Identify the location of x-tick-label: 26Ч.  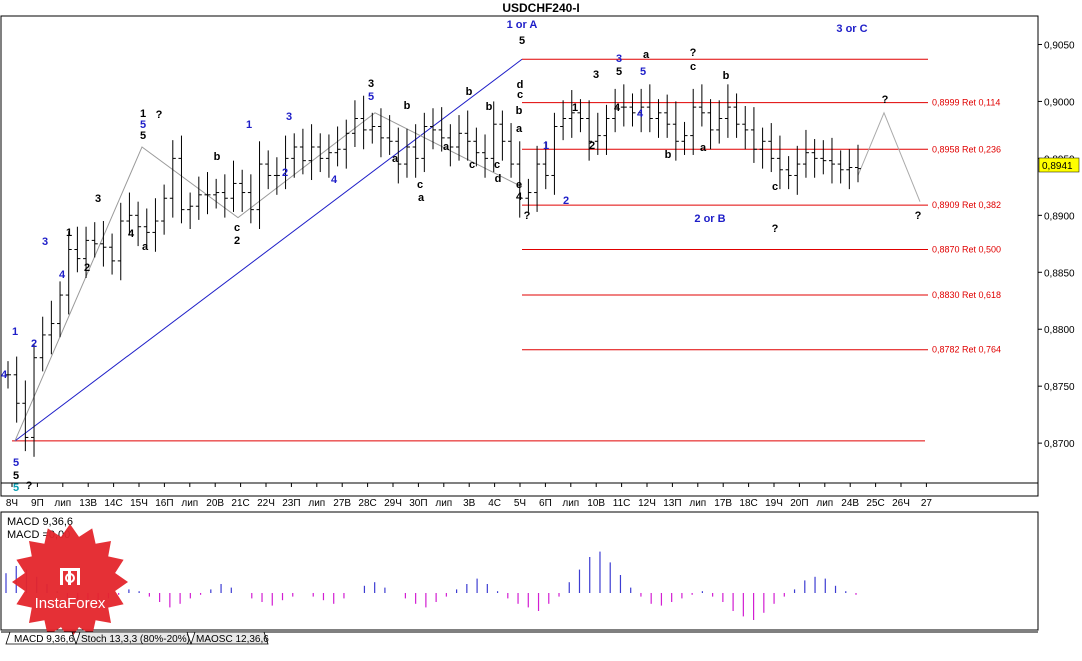
(901, 503).